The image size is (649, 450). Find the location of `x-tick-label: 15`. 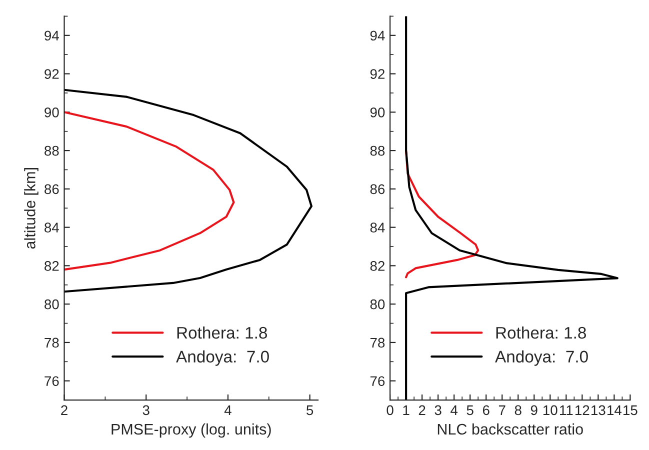

x-tick-label: 15 is located at coordinates (631, 410).